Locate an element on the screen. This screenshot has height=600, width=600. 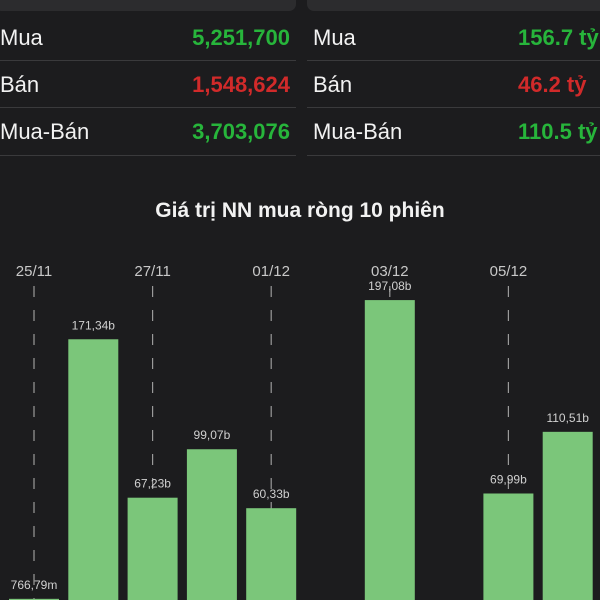
date-tick-label: 27/11 is located at coordinates (152, 271).